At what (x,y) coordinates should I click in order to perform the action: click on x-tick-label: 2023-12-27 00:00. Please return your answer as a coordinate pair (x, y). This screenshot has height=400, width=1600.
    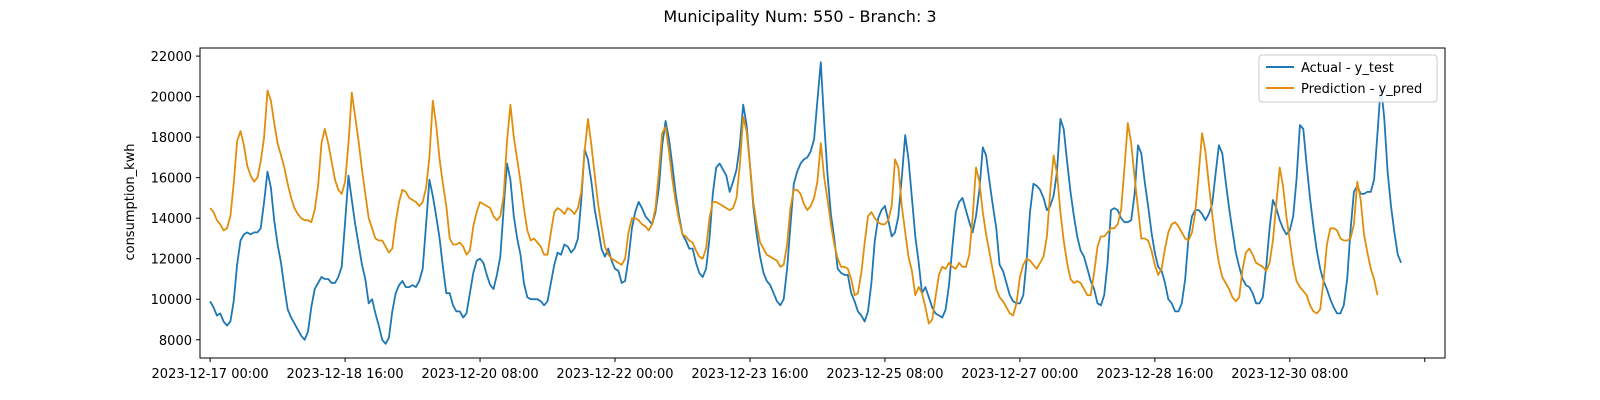
    Looking at the image, I should click on (1019, 374).